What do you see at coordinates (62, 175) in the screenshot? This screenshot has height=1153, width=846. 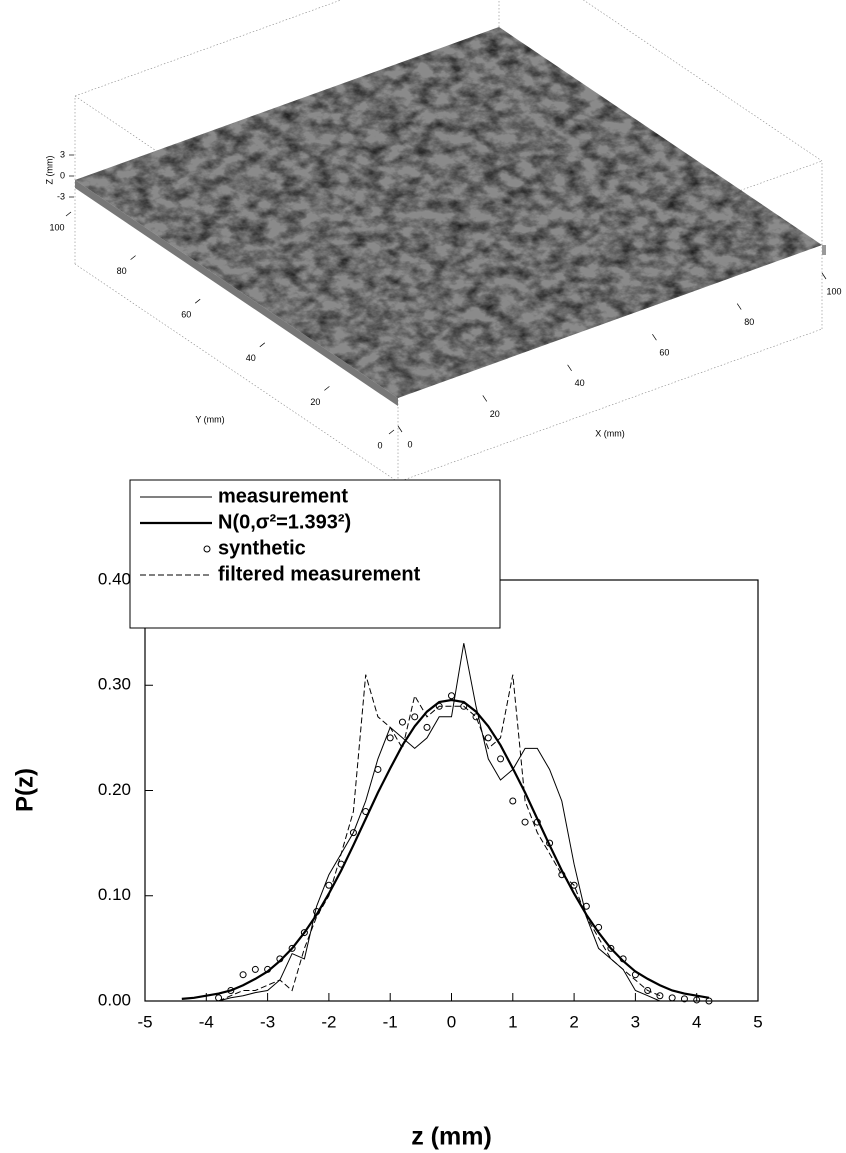 I see `z-tick-label: 0` at bounding box center [62, 175].